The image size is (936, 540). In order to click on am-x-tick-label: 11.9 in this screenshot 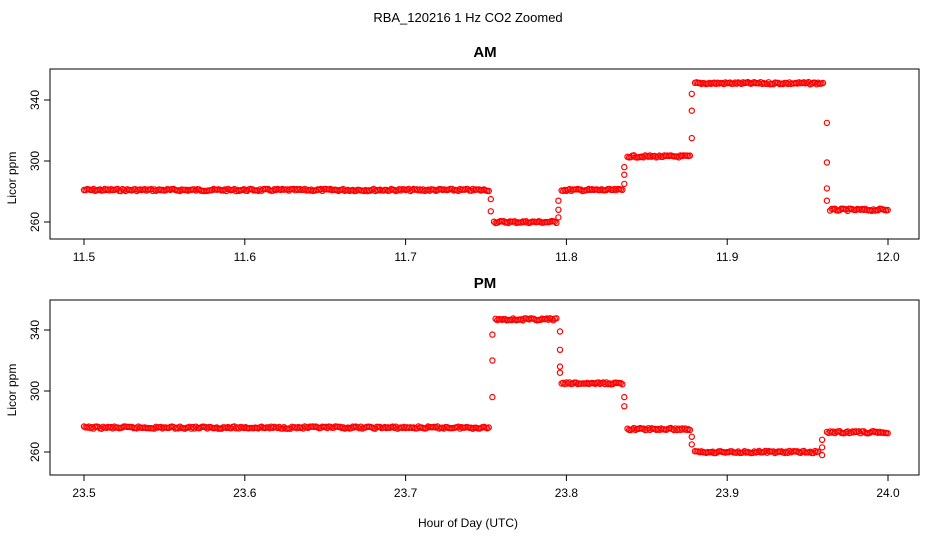, I will do `click(727, 257)`.